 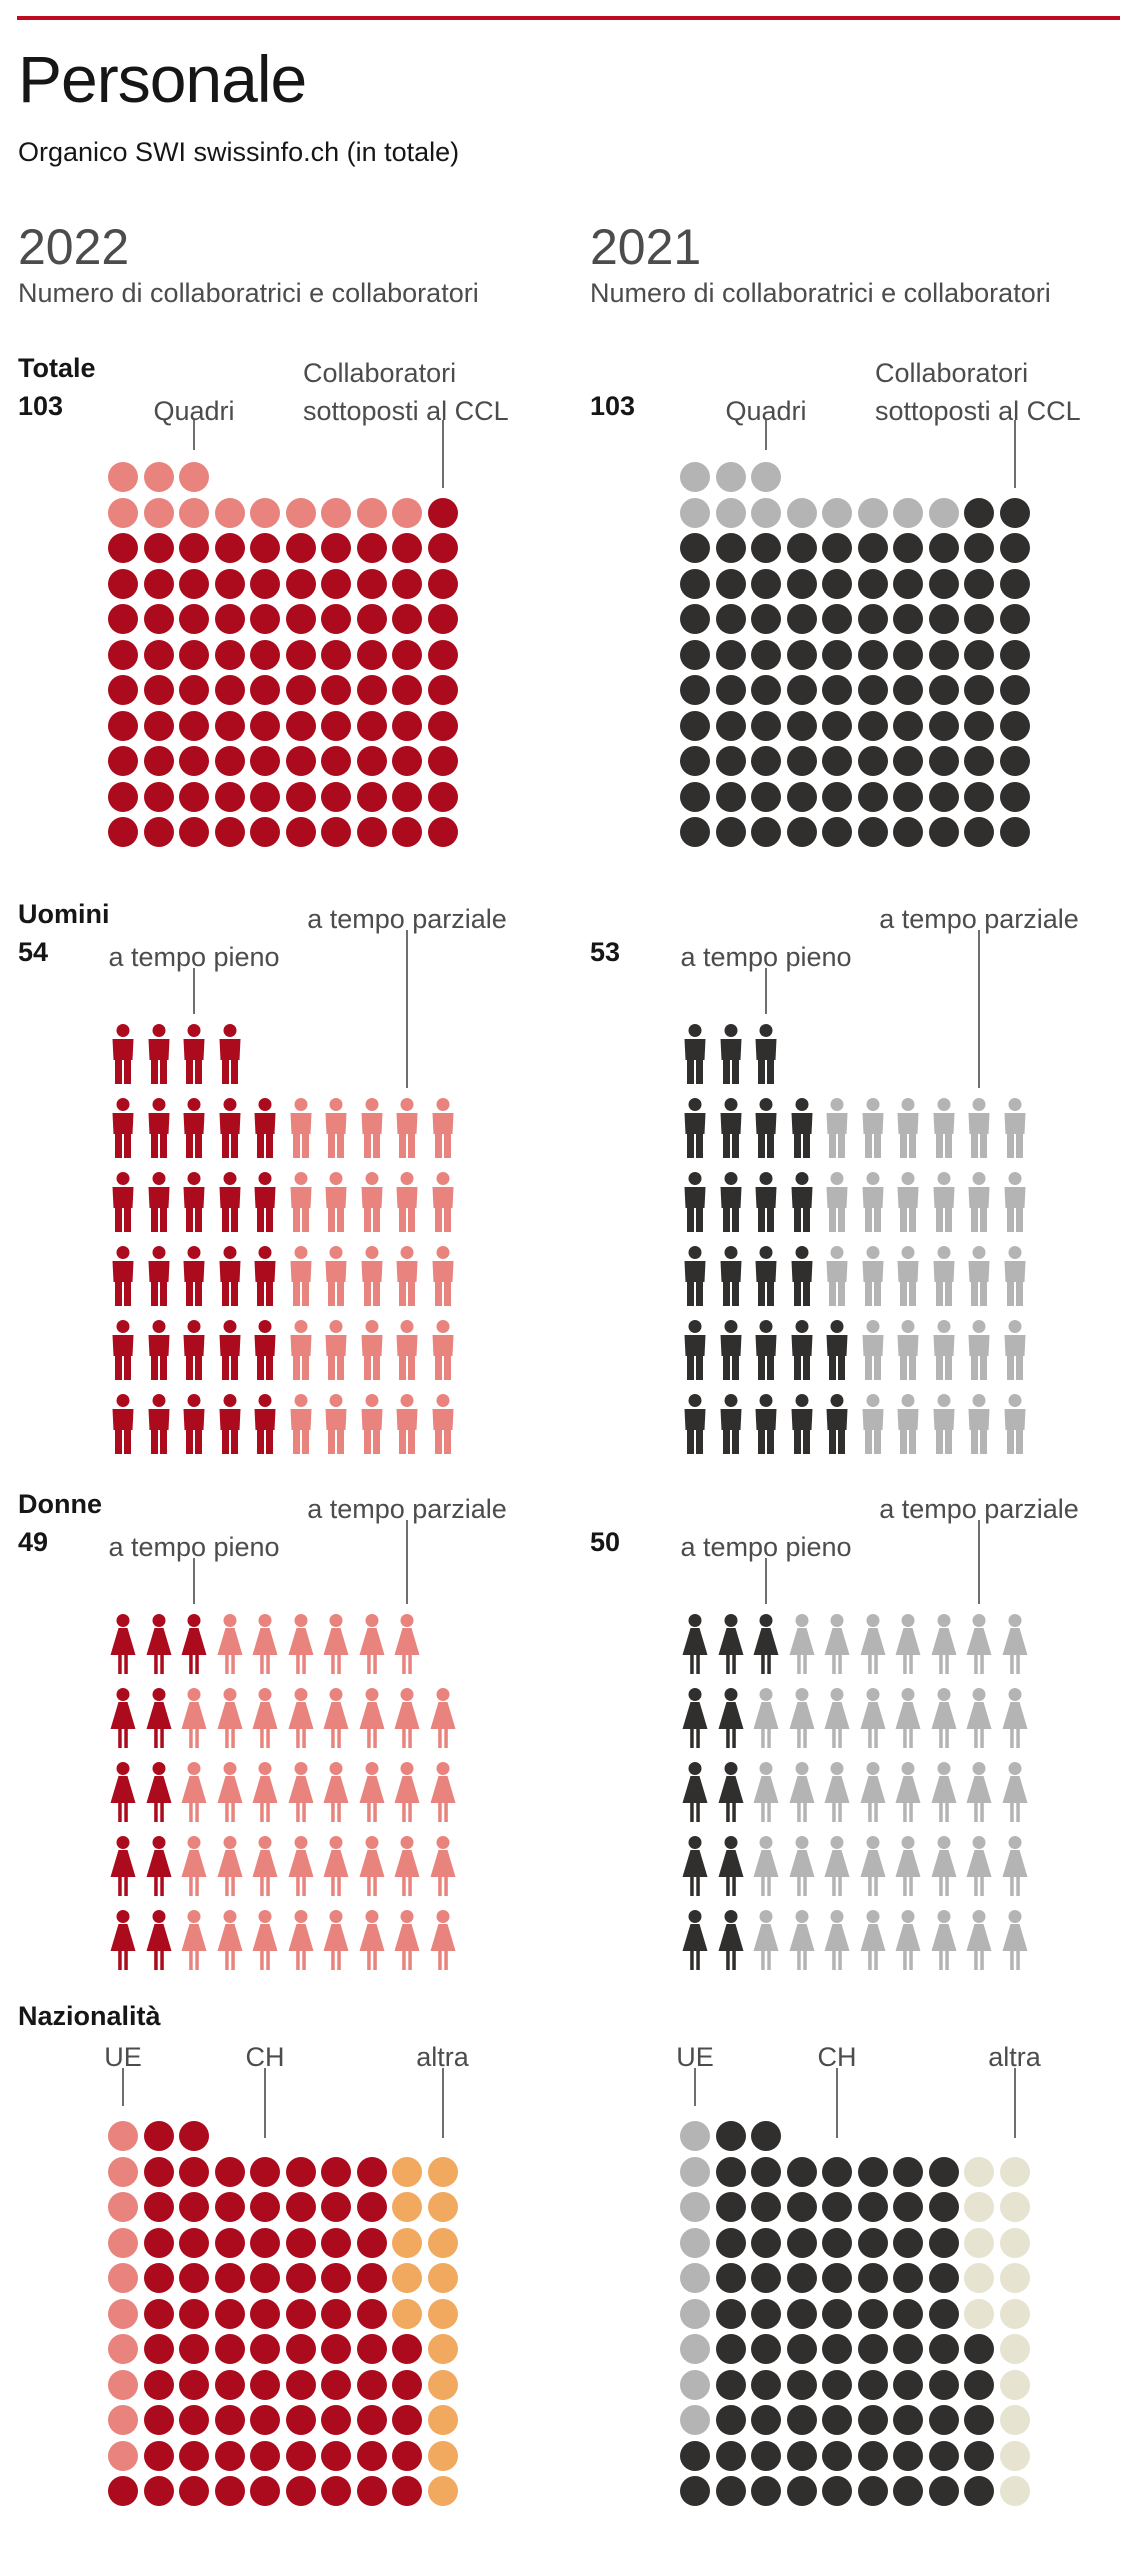 What do you see at coordinates (248, 293) in the screenshot?
I see `column-subtitle: Numero di collaboratrici e collaboratori` at bounding box center [248, 293].